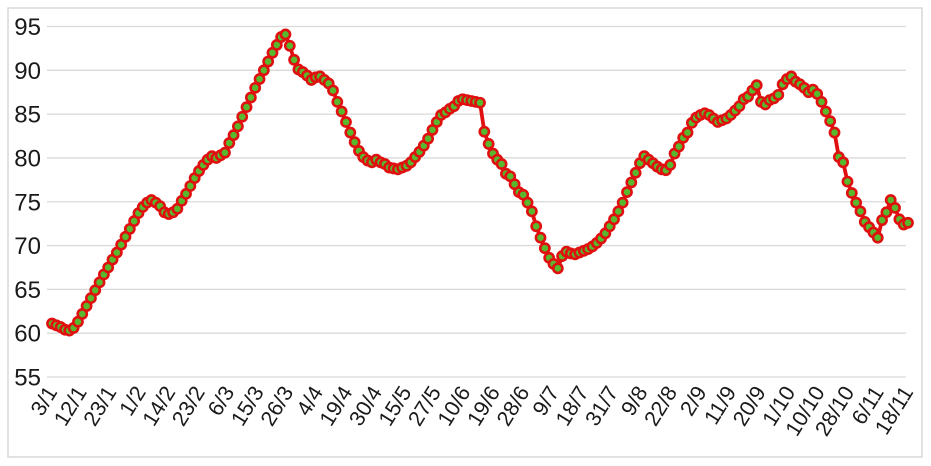  What do you see at coordinates (27, 158) in the screenshot?
I see `y-axis-label: 80` at bounding box center [27, 158].